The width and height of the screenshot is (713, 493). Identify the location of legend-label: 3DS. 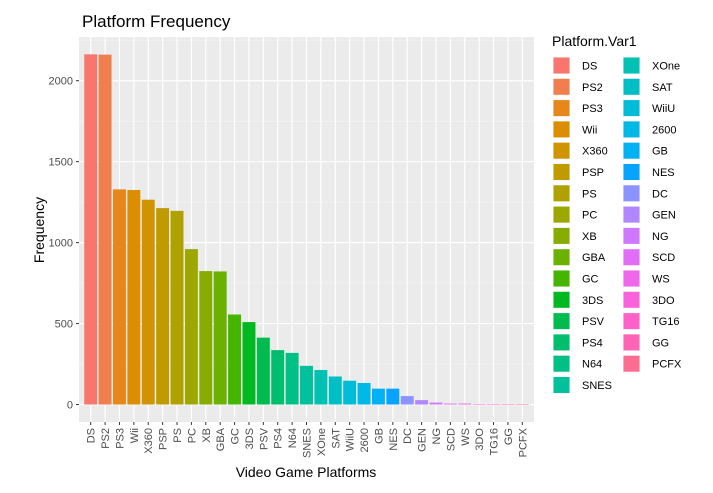
(592, 301).